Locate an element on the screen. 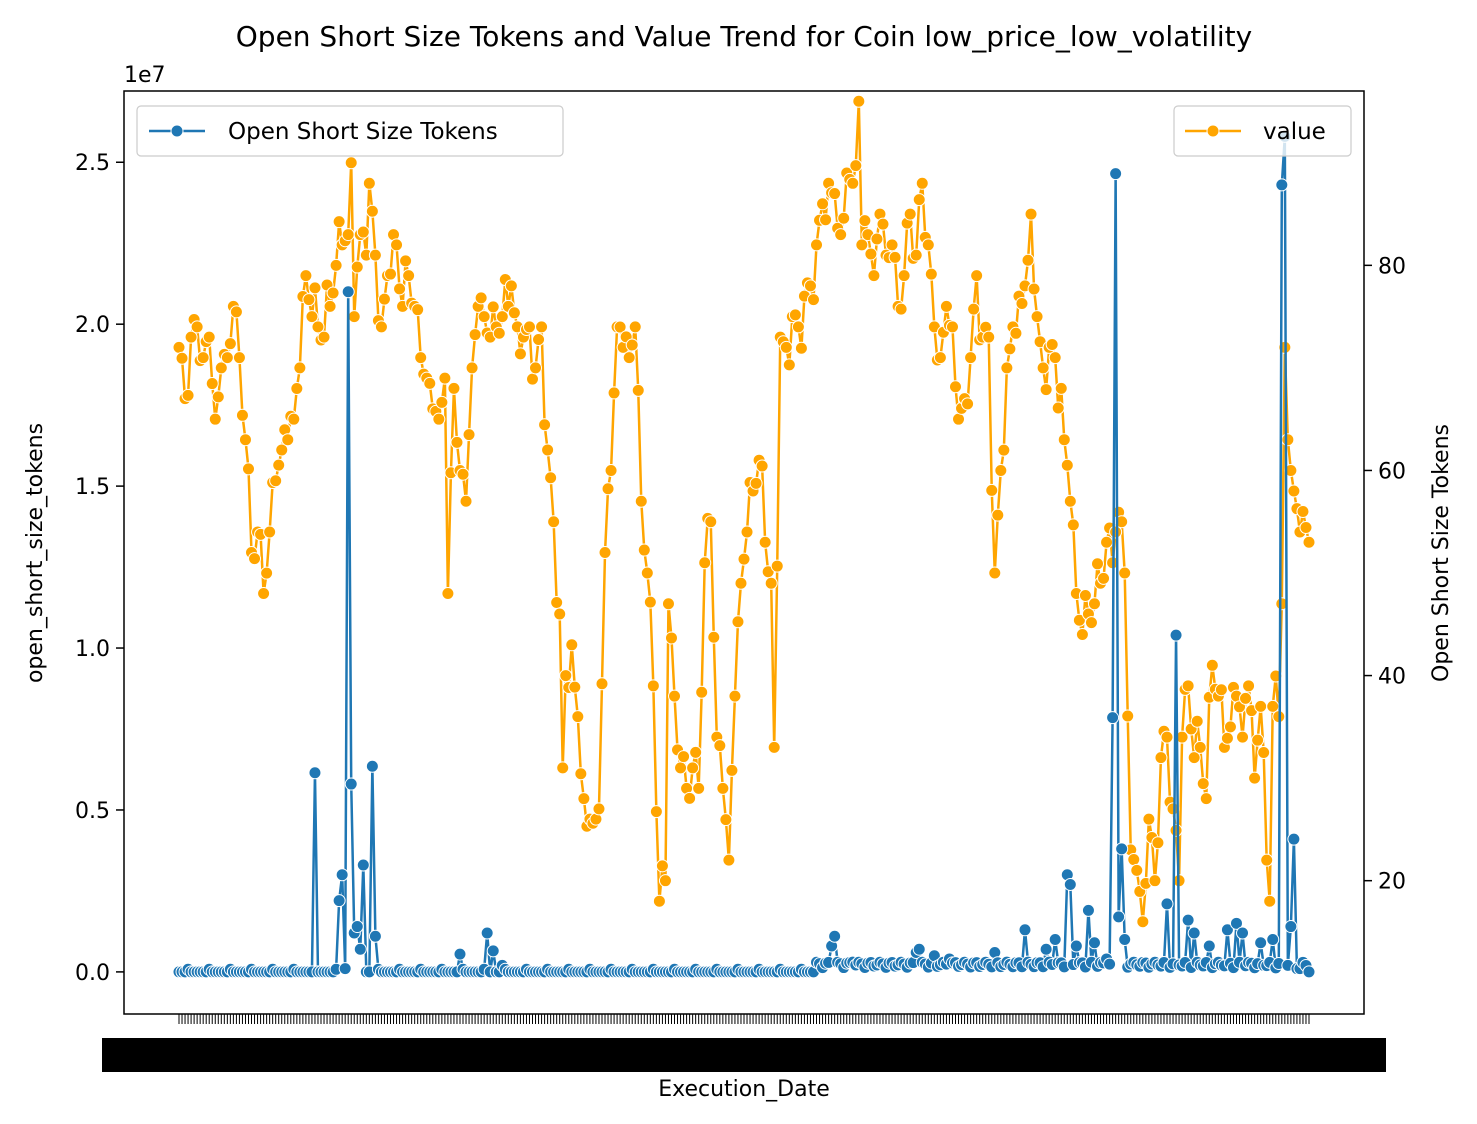 Image resolution: width=1477 pixels, height=1124 pixels. left-y-axis-label: open_short_size_tokens is located at coordinates (35, 553).